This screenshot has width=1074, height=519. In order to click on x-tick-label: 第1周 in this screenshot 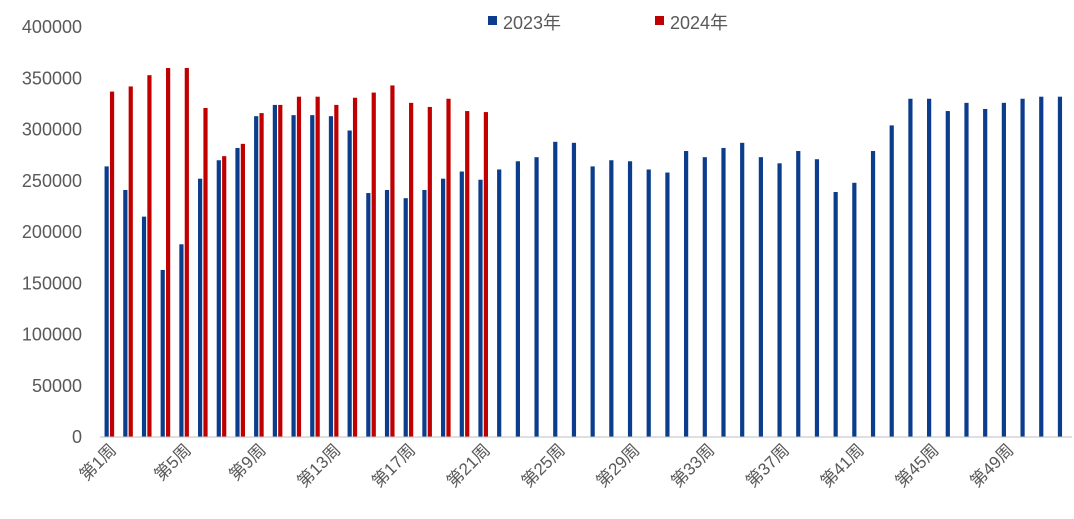, I will do `click(98, 462)`.